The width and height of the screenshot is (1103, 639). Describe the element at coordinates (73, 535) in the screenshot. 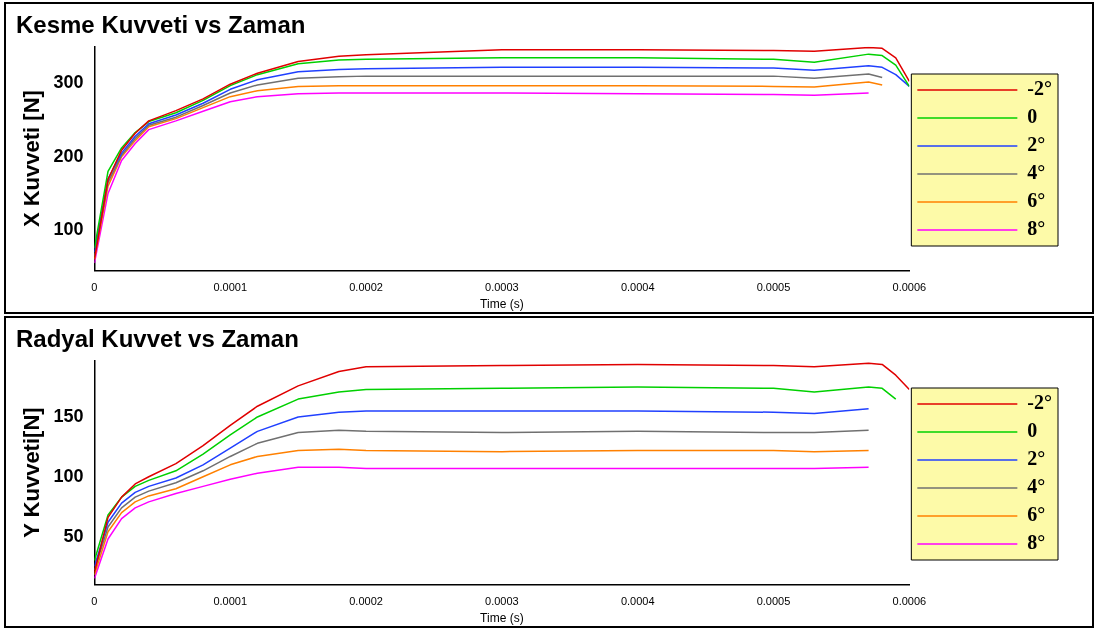

I see `y-tick-label: 50` at that location.